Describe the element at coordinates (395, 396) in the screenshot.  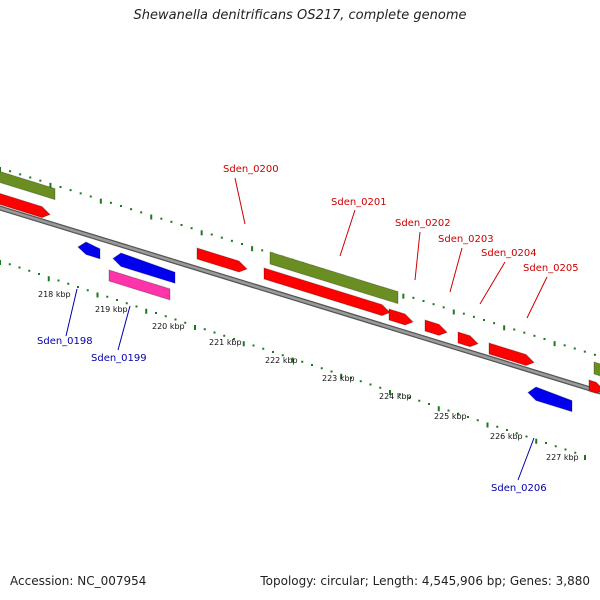
I see `tick-label-224: 224 kbp` at that location.